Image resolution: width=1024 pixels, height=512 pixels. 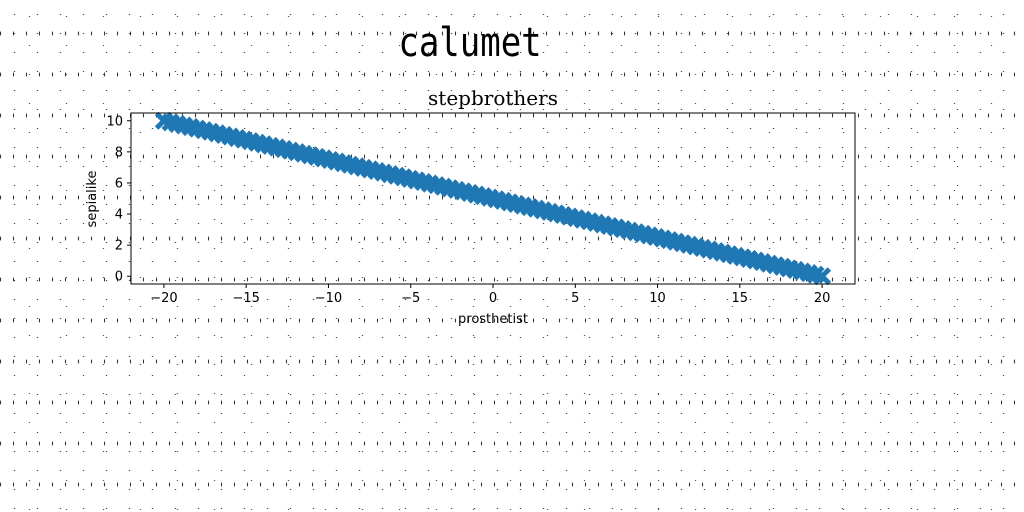 What do you see at coordinates (657, 298) in the screenshot?
I see `x-tick-label: 10` at bounding box center [657, 298].